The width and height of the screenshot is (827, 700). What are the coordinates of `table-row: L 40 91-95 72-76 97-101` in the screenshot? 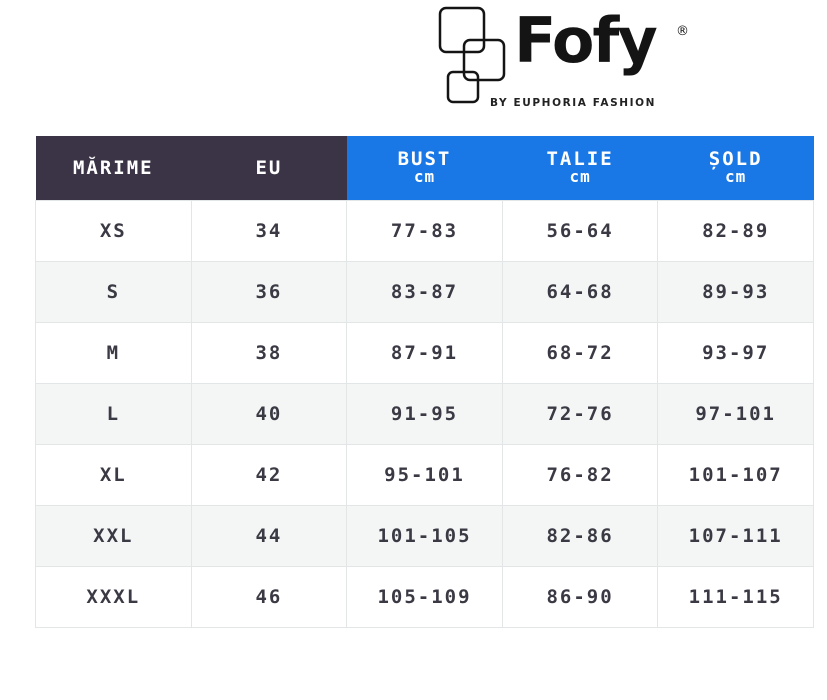 It's located at (424, 414).